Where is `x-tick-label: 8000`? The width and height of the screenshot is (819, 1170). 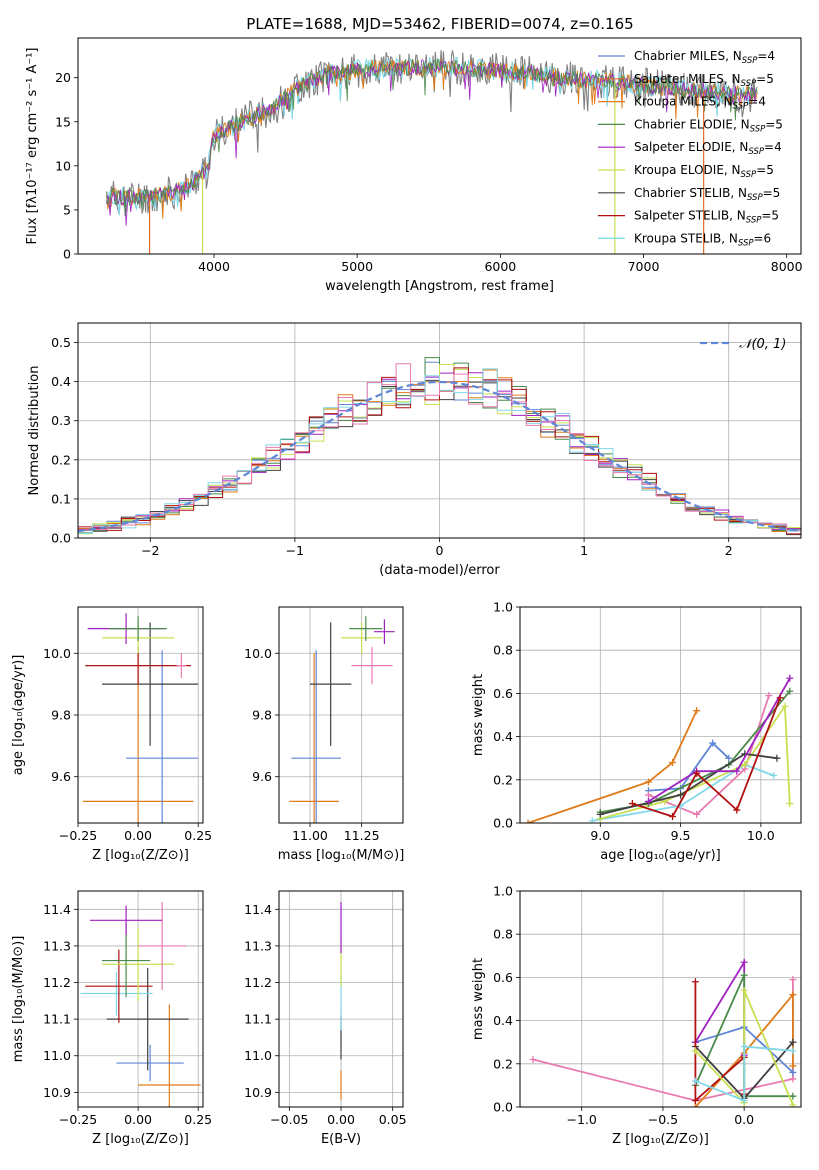 x-tick-label: 8000 is located at coordinates (787, 266).